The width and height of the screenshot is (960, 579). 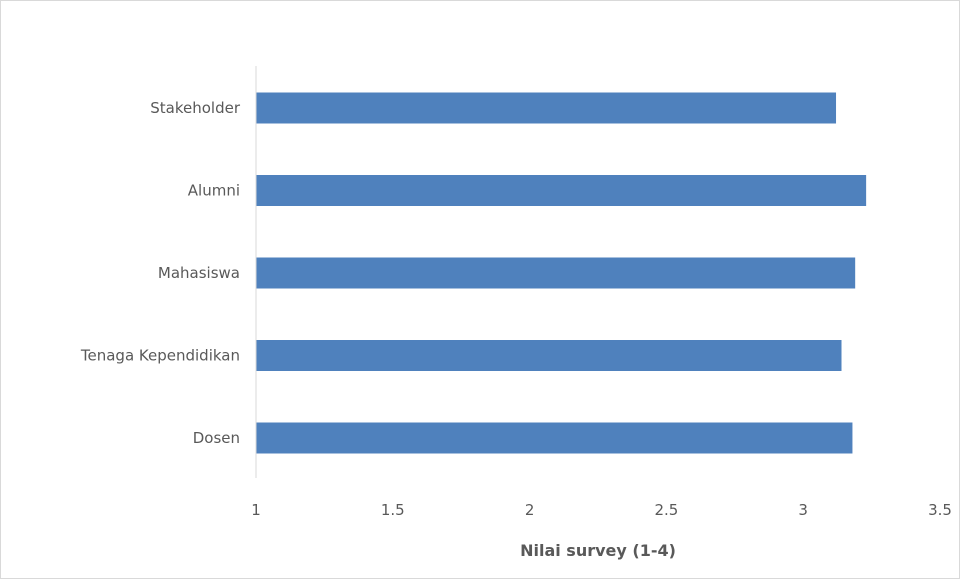 I want to click on x-tick-label: 1.5, so click(x=393, y=510).